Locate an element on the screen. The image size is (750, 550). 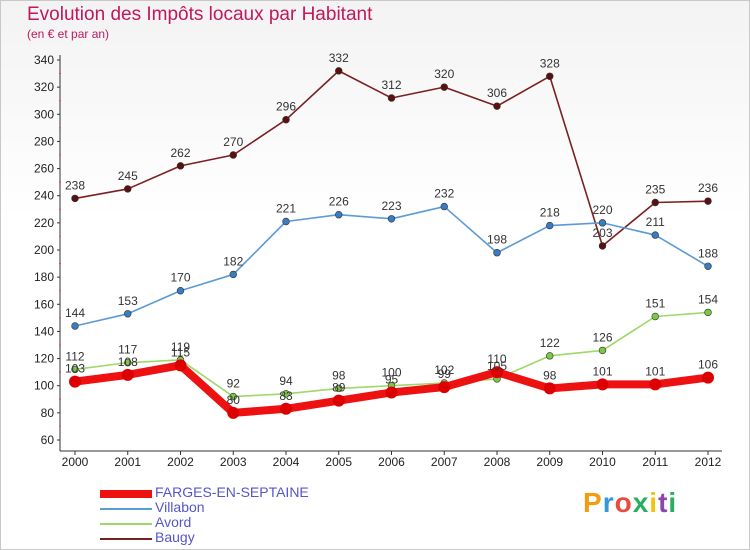
data-label: 332 is located at coordinates (339, 58).